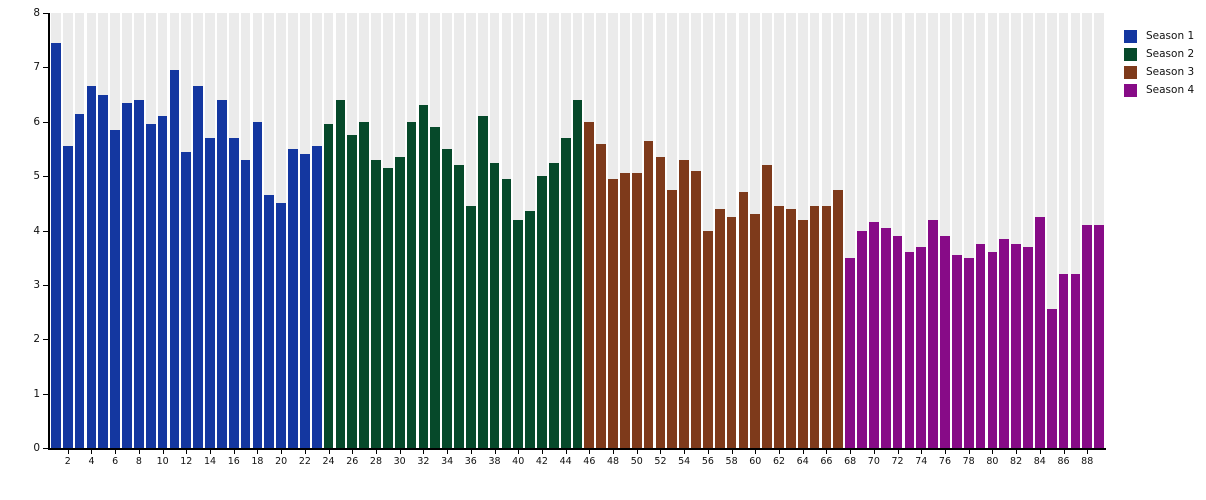 This screenshot has height=500, width=1206. I want to click on x-tick-label: 88, so click(1087, 461).